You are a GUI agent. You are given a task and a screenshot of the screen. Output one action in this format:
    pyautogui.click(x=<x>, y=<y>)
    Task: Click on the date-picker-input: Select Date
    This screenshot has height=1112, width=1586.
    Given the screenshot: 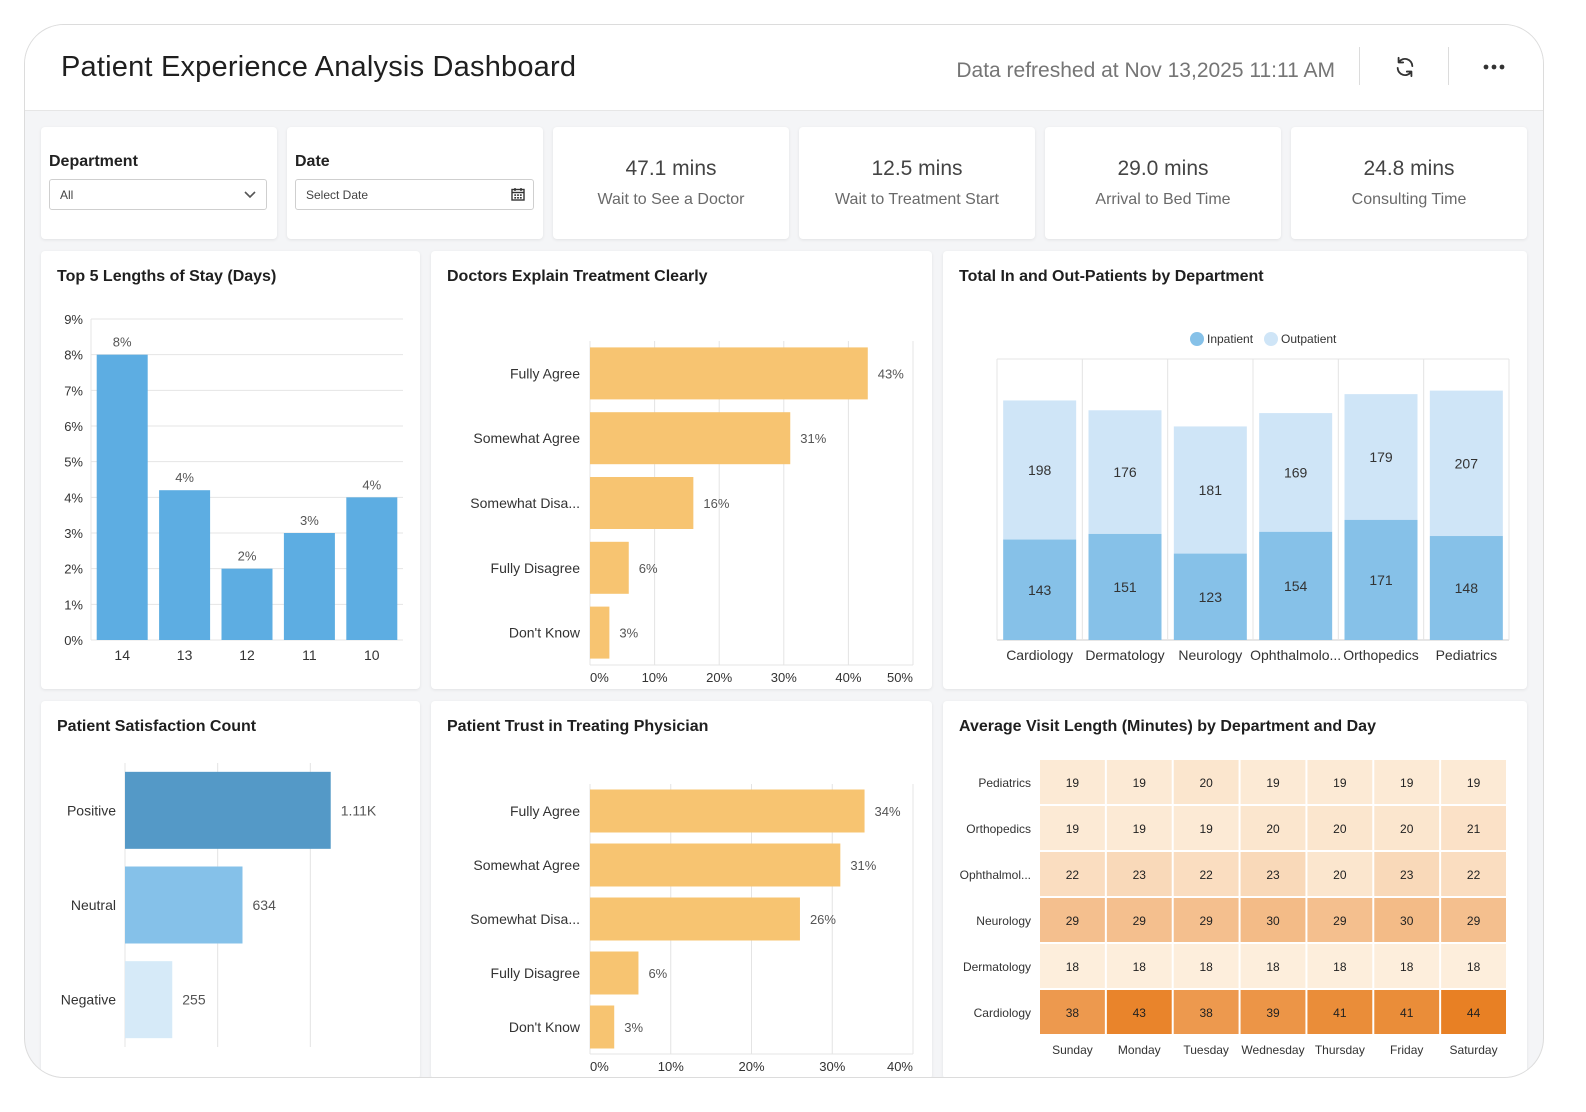 What is the action you would take?
    pyautogui.click(x=414, y=194)
    